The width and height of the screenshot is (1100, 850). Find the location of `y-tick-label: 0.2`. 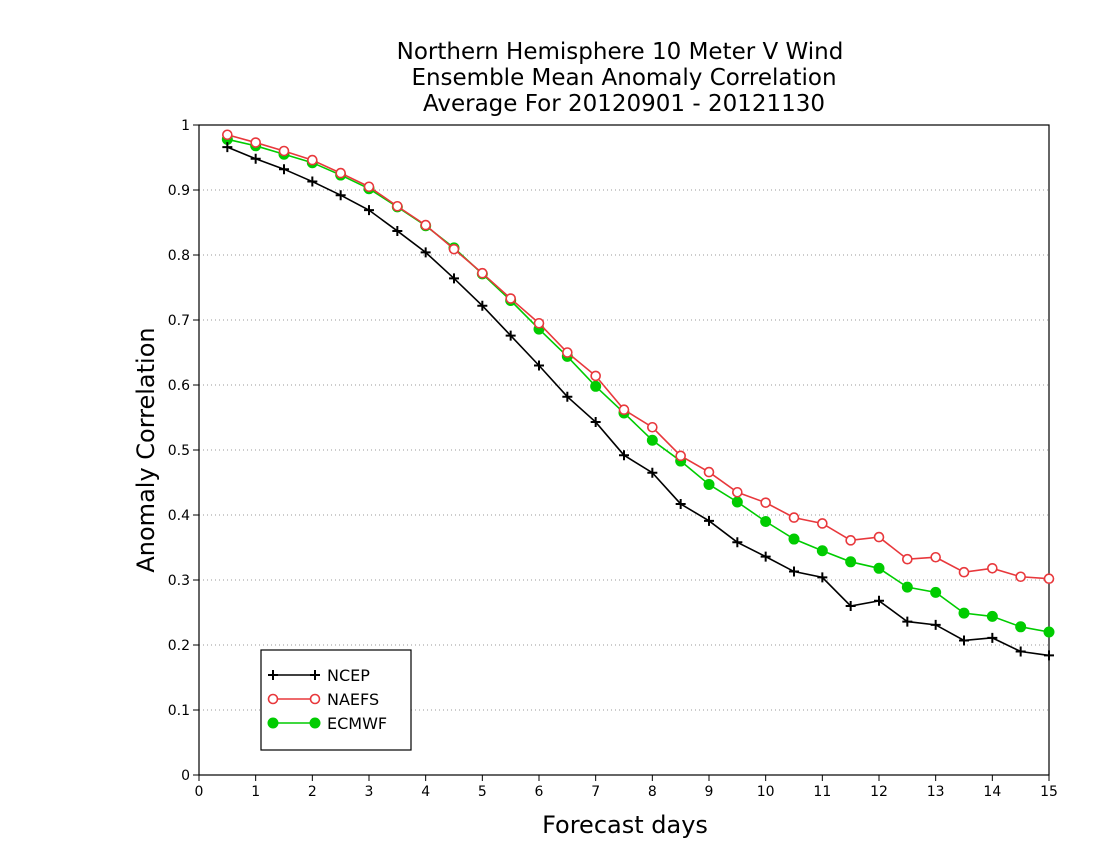

y-tick-label: 0.2 is located at coordinates (179, 646).